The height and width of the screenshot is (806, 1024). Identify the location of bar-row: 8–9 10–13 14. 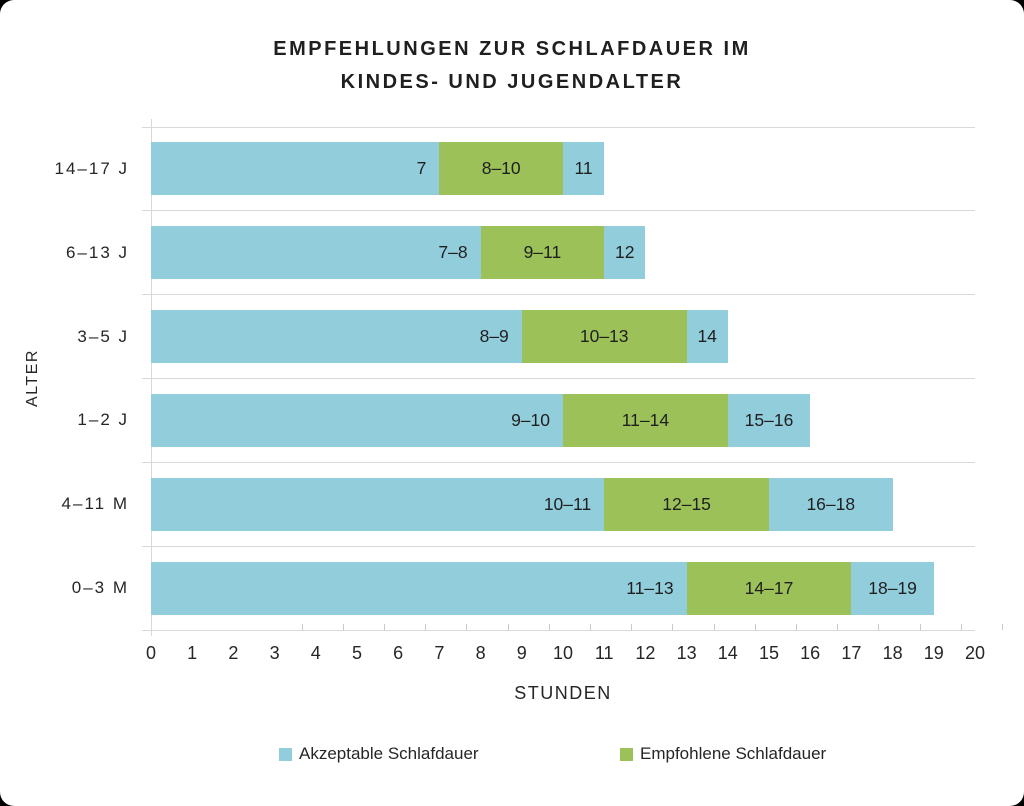
(563, 337).